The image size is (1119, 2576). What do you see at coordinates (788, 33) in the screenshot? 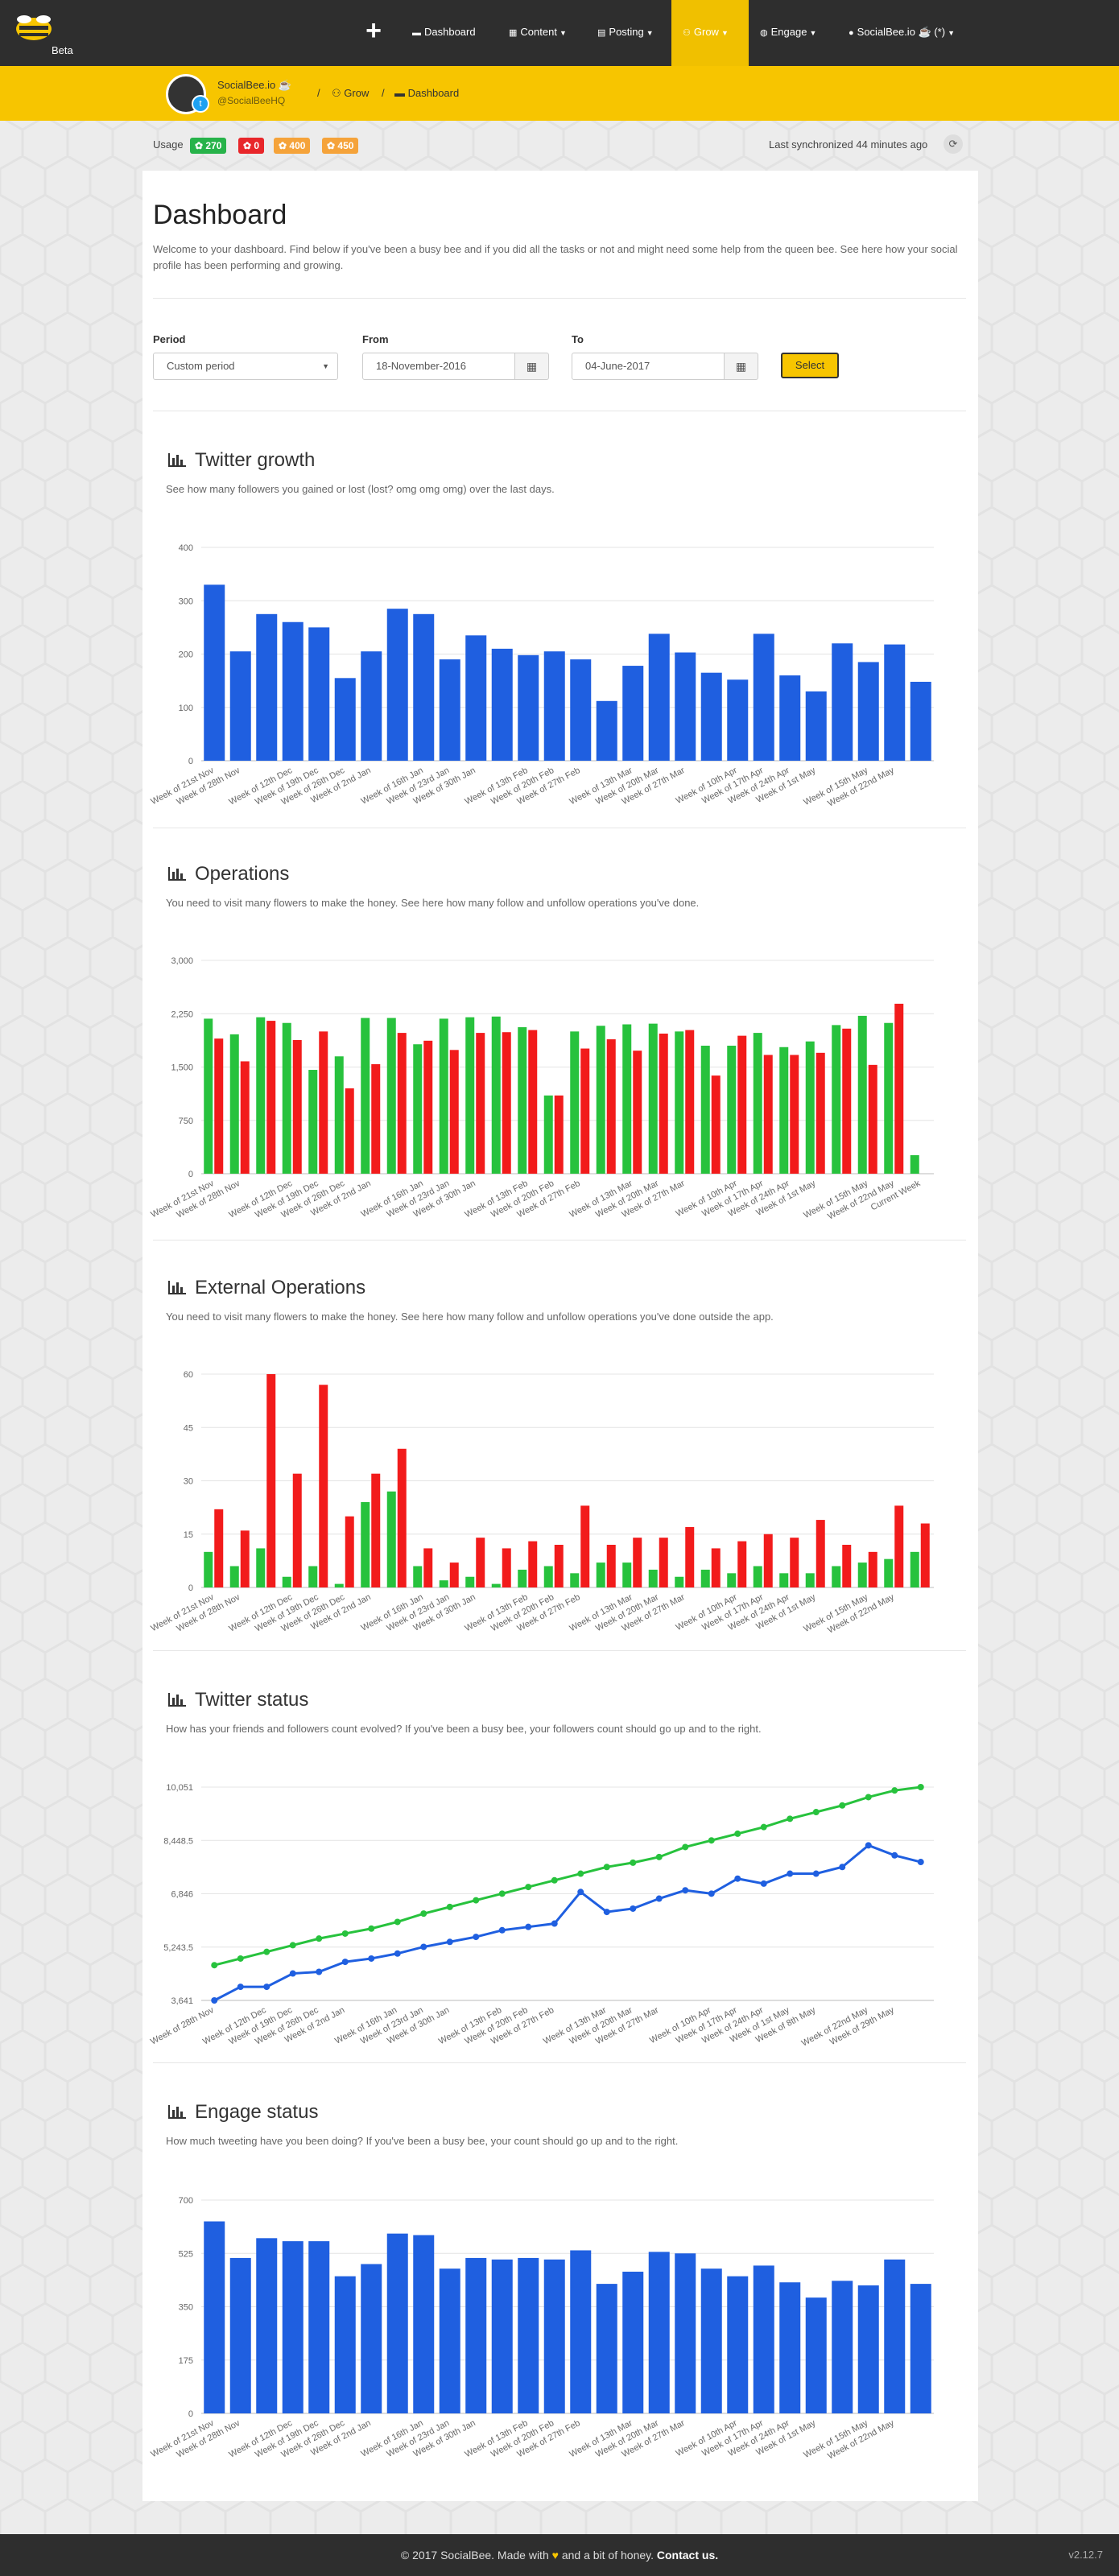
I see `nav-engage: ◍ Engage ▼` at bounding box center [788, 33].